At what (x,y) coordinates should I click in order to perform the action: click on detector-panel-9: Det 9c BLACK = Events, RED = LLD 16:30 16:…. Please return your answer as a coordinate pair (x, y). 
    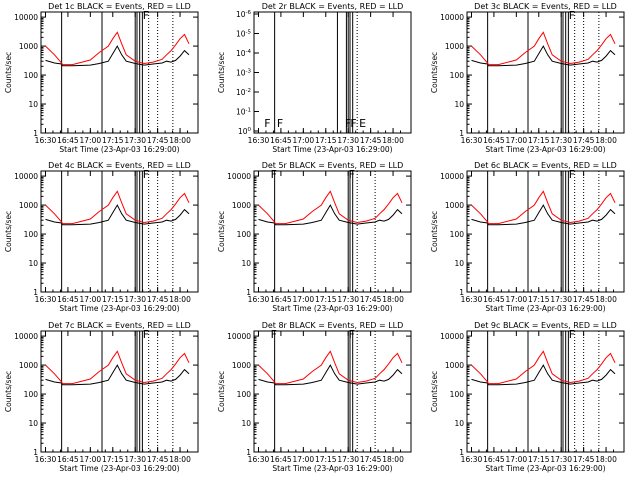
    Looking at the image, I should click on (527, 397).